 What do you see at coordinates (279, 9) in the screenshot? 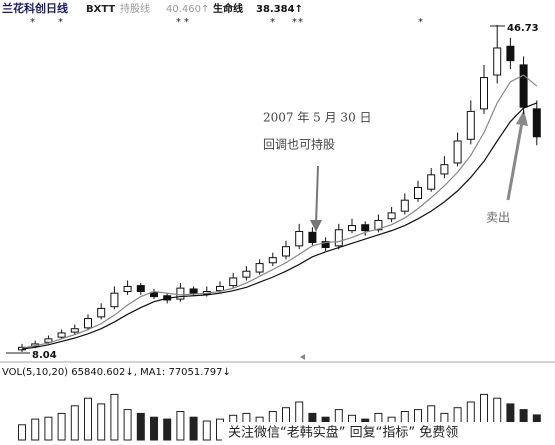
I see `legend-value: 38.384↑` at bounding box center [279, 9].